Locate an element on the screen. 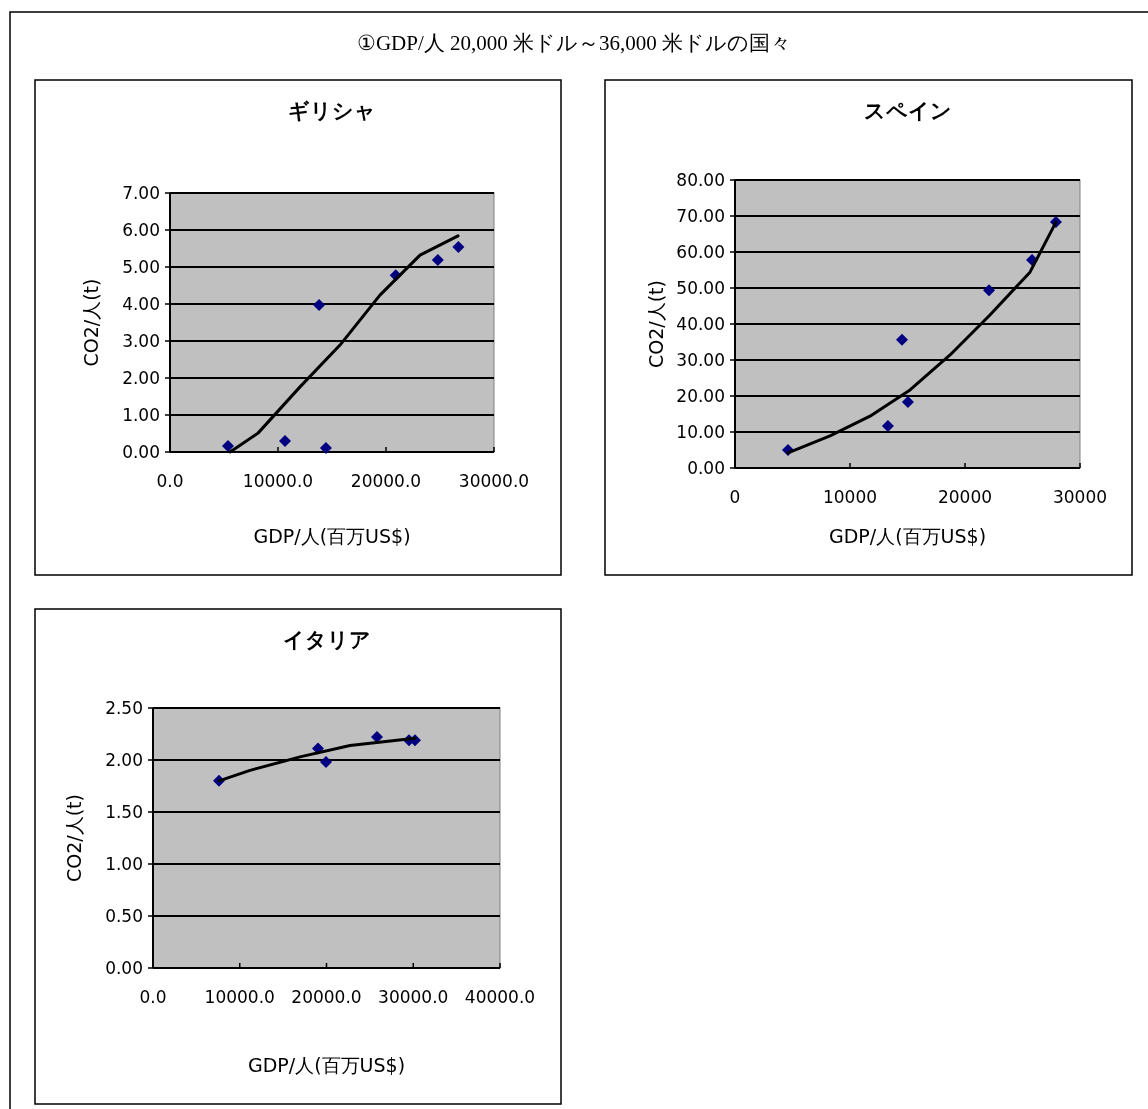 The width and height of the screenshot is (1148, 1109). y-tick-label: 30.00 is located at coordinates (700, 360).